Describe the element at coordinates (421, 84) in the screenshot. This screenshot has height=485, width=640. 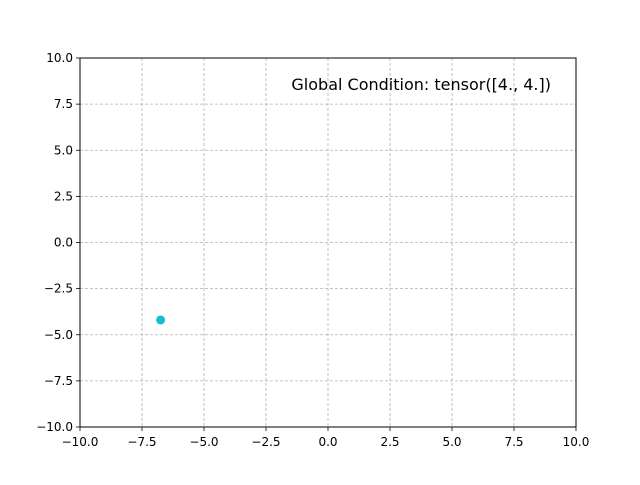
I see `annotation-text: Global Condition: tensor([4., 4.])` at that location.